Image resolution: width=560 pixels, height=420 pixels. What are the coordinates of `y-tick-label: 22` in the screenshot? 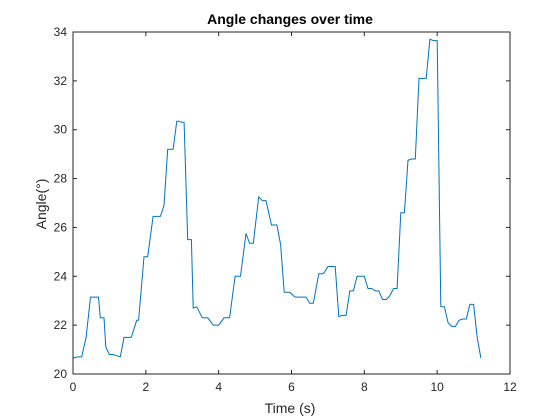 It's located at (61, 325).